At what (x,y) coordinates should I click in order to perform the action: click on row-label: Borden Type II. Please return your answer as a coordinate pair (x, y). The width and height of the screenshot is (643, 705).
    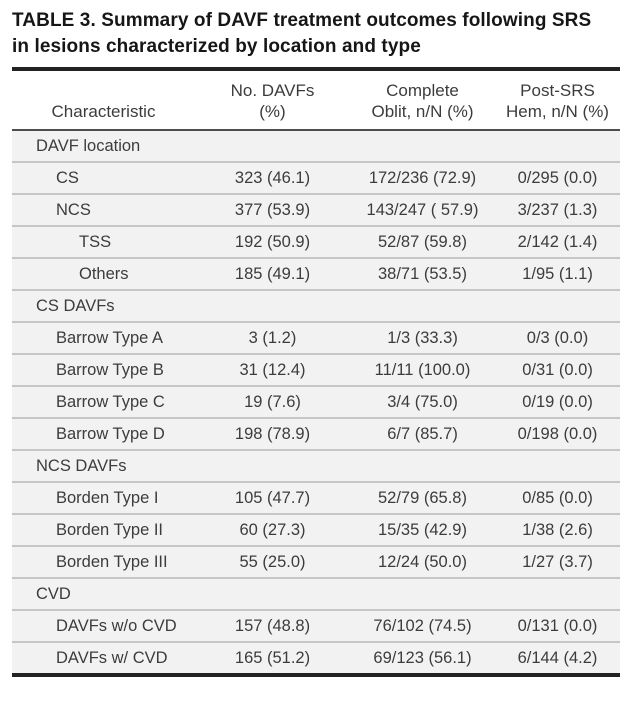
    Looking at the image, I should click on (110, 529).